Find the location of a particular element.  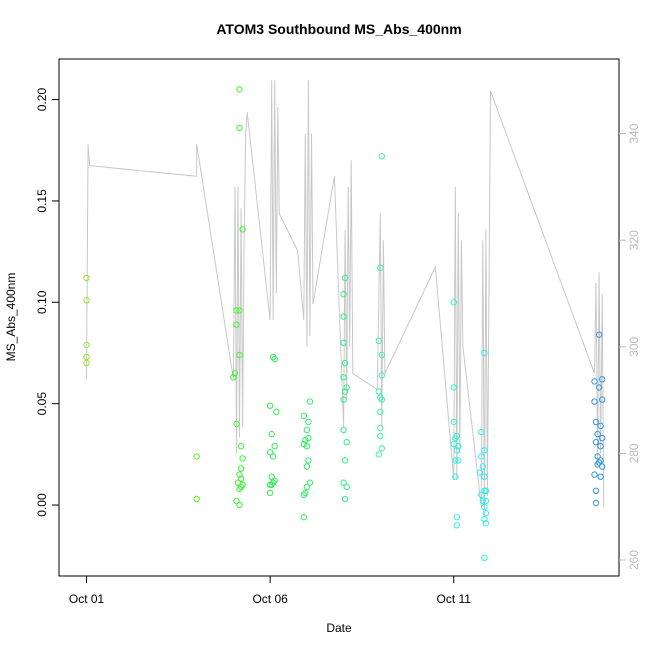

chart-title: ATOM3 Southbound MS_Abs_400nm is located at coordinates (338, 29).